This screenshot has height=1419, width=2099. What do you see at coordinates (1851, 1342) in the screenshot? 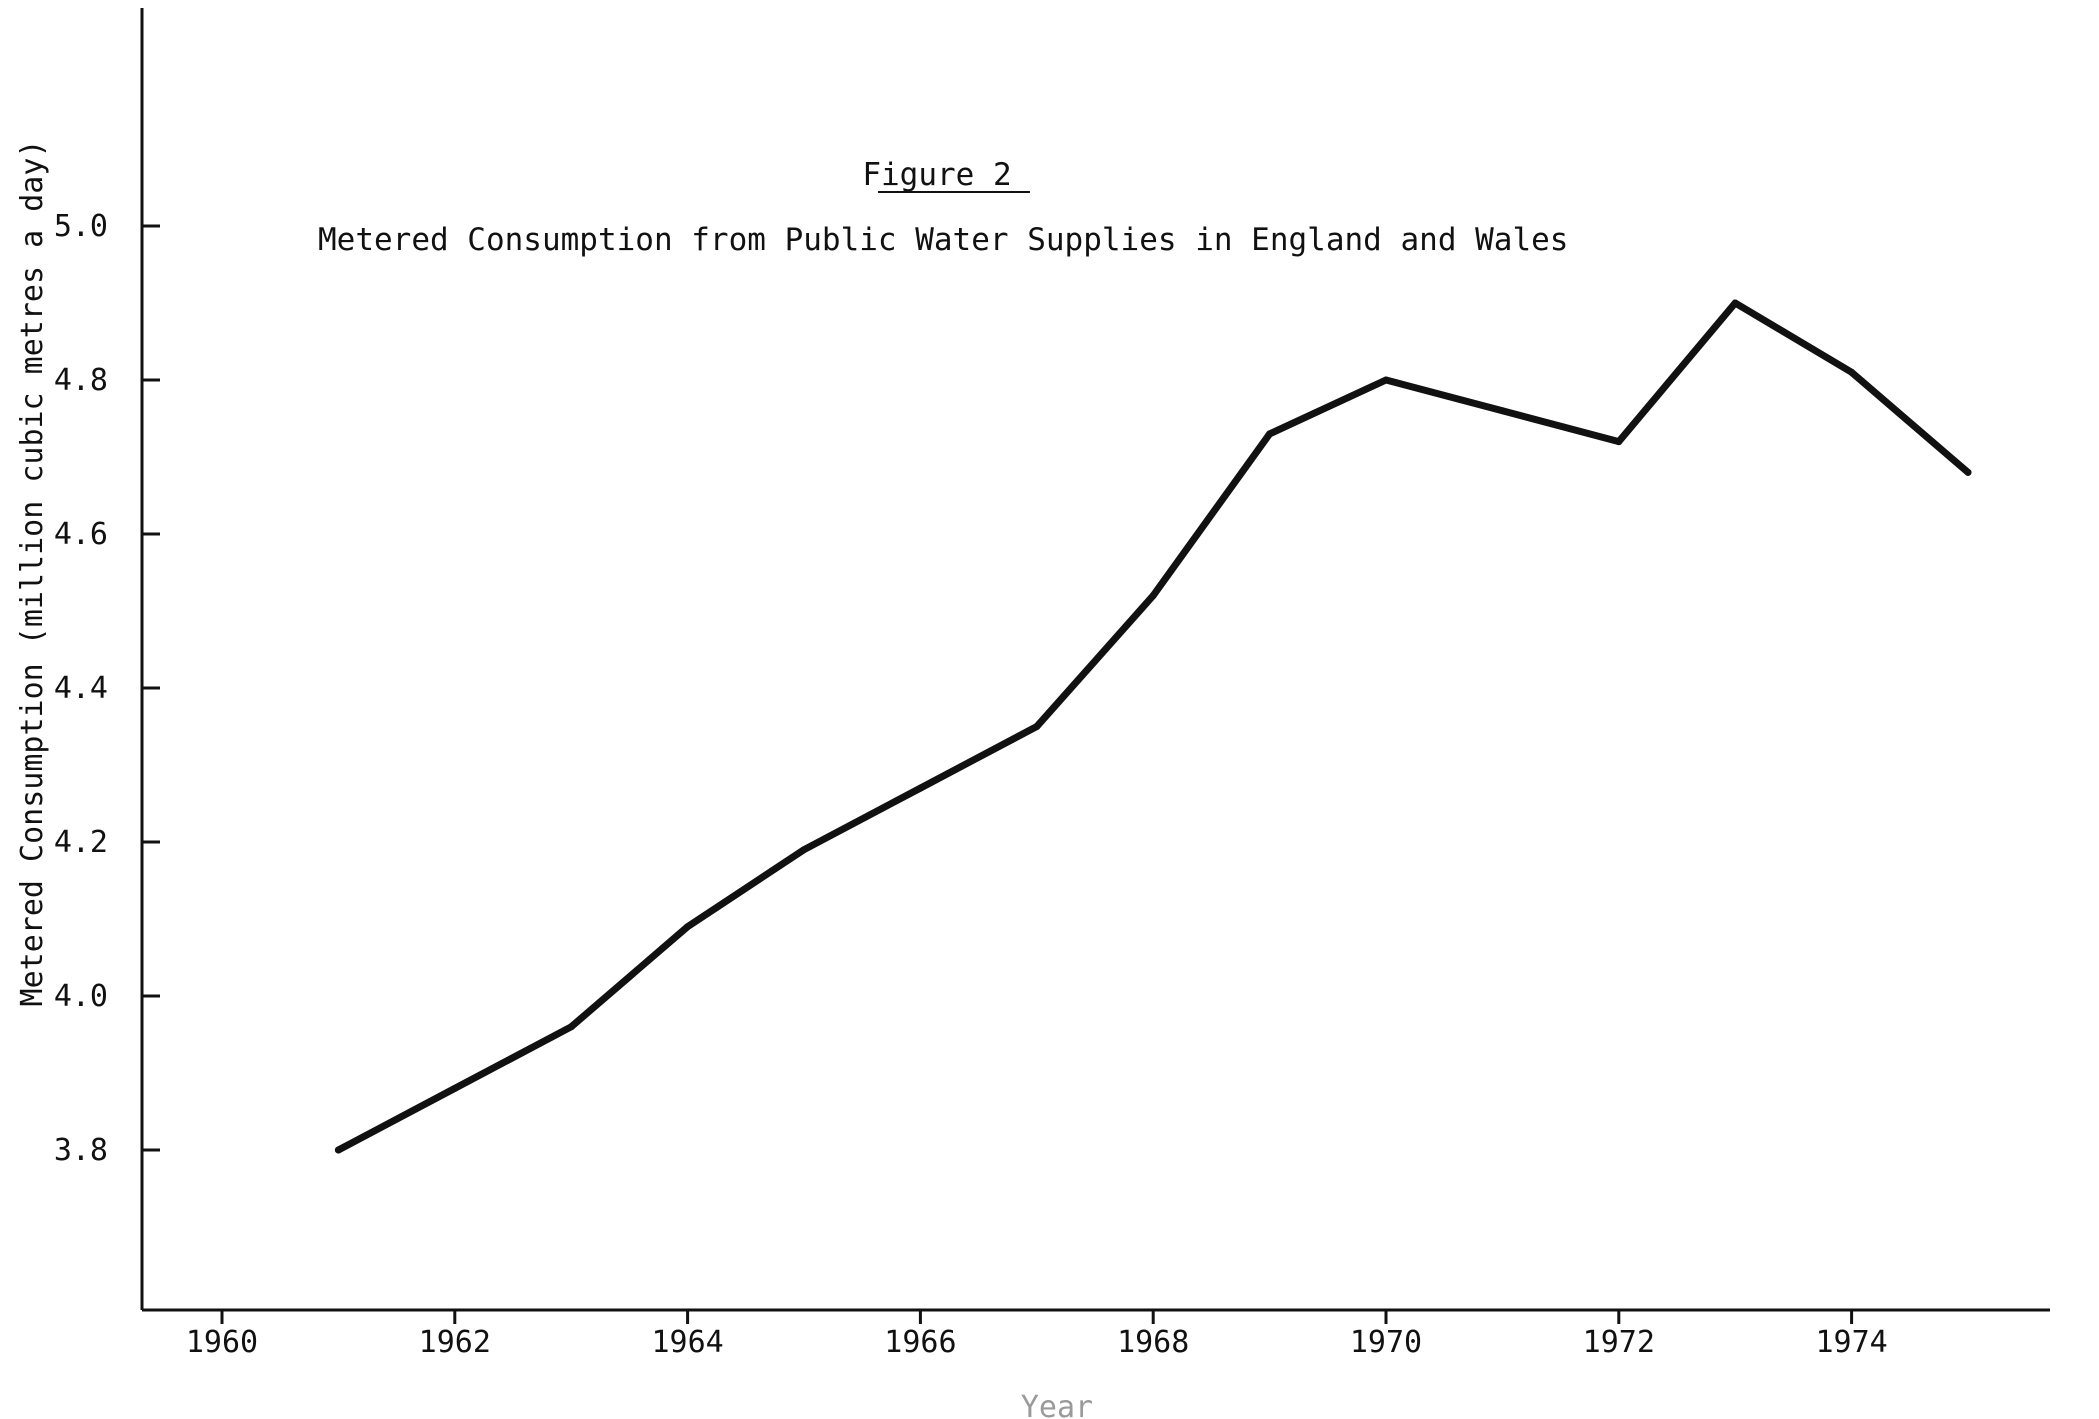
I see `x-tick-label: 1974` at bounding box center [1851, 1342].